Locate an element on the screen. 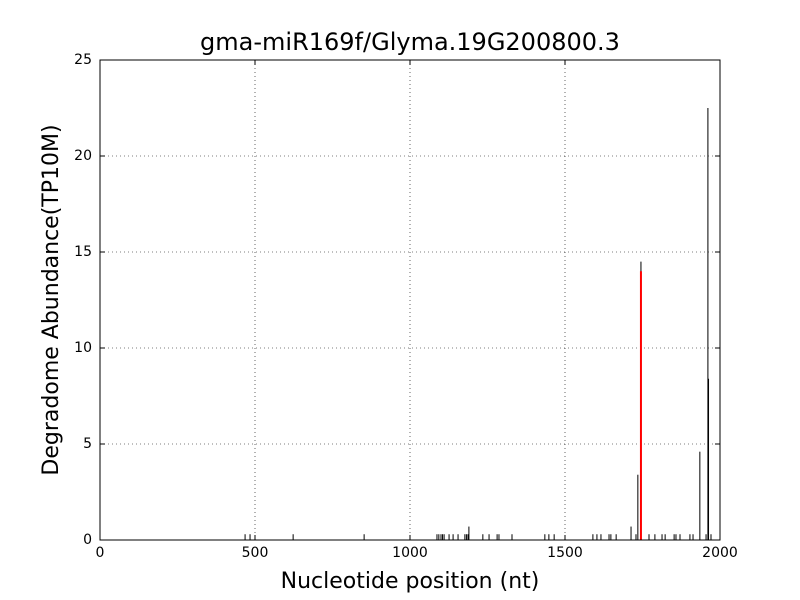 This screenshot has height=600, width=800. chart-title: gma-miR169f/Glyma.19G200800.3 is located at coordinates (410, 42).